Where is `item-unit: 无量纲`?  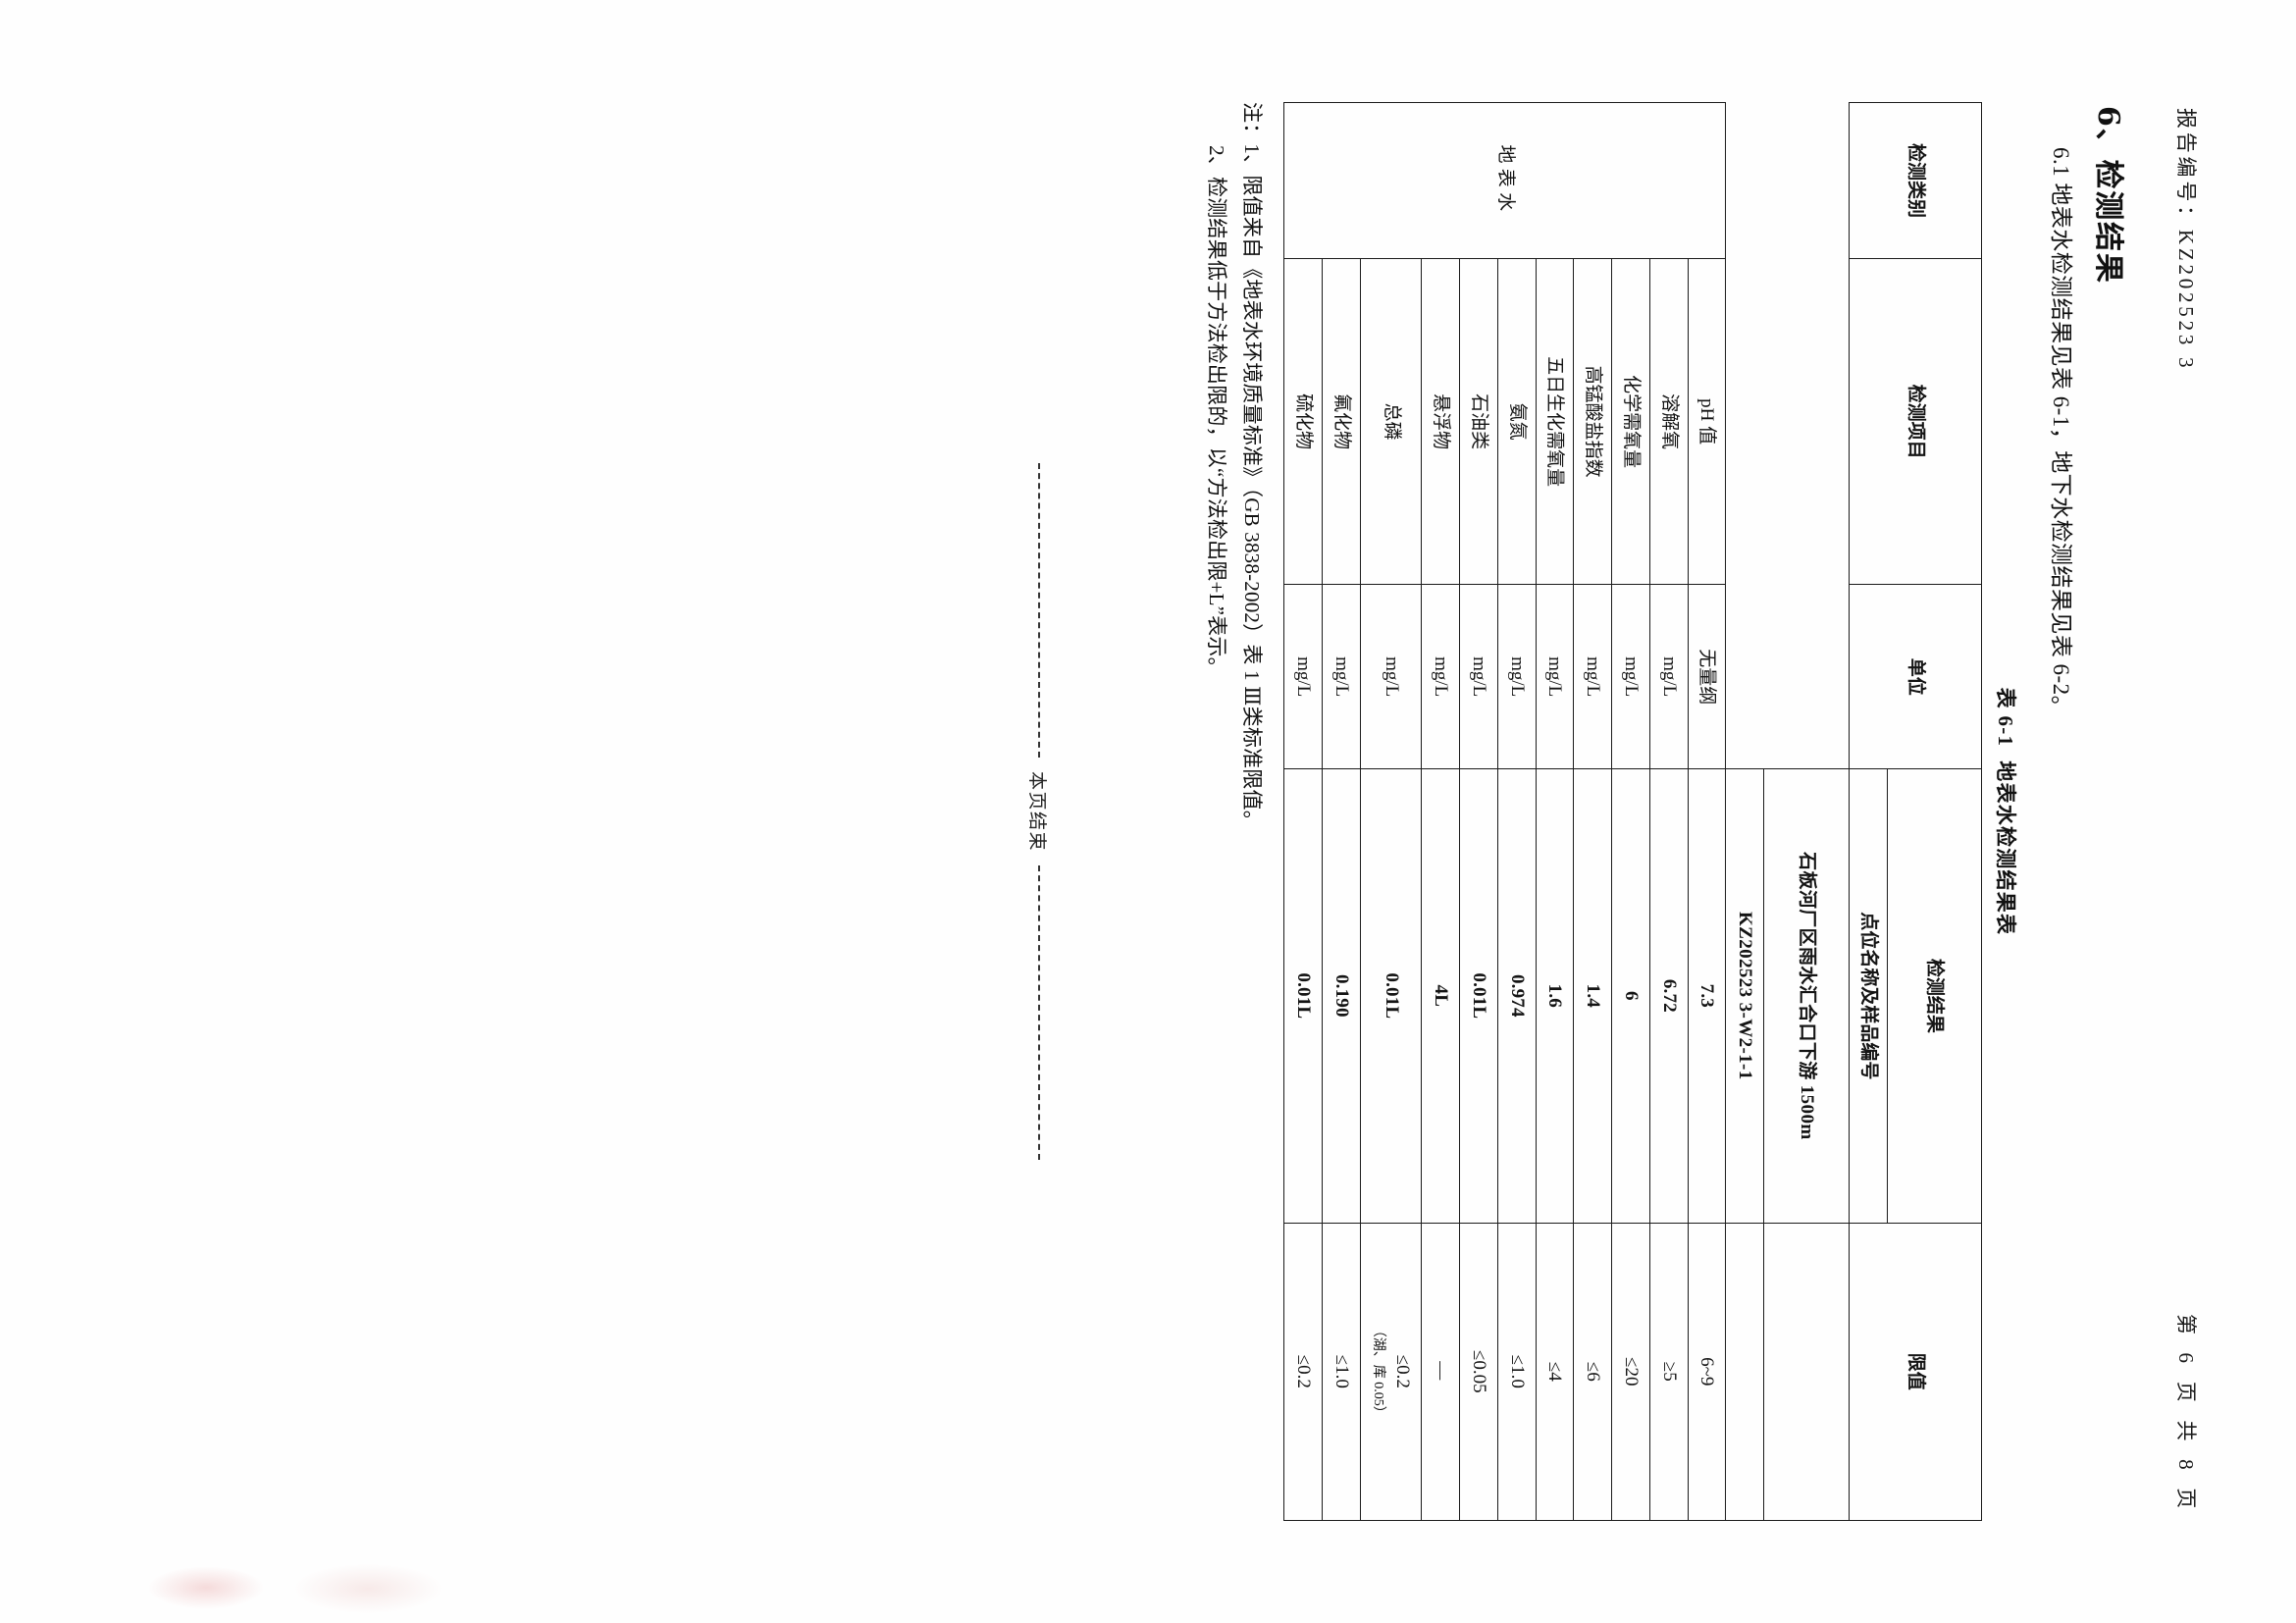
item-unit: 无量纲 is located at coordinates (1707, 676).